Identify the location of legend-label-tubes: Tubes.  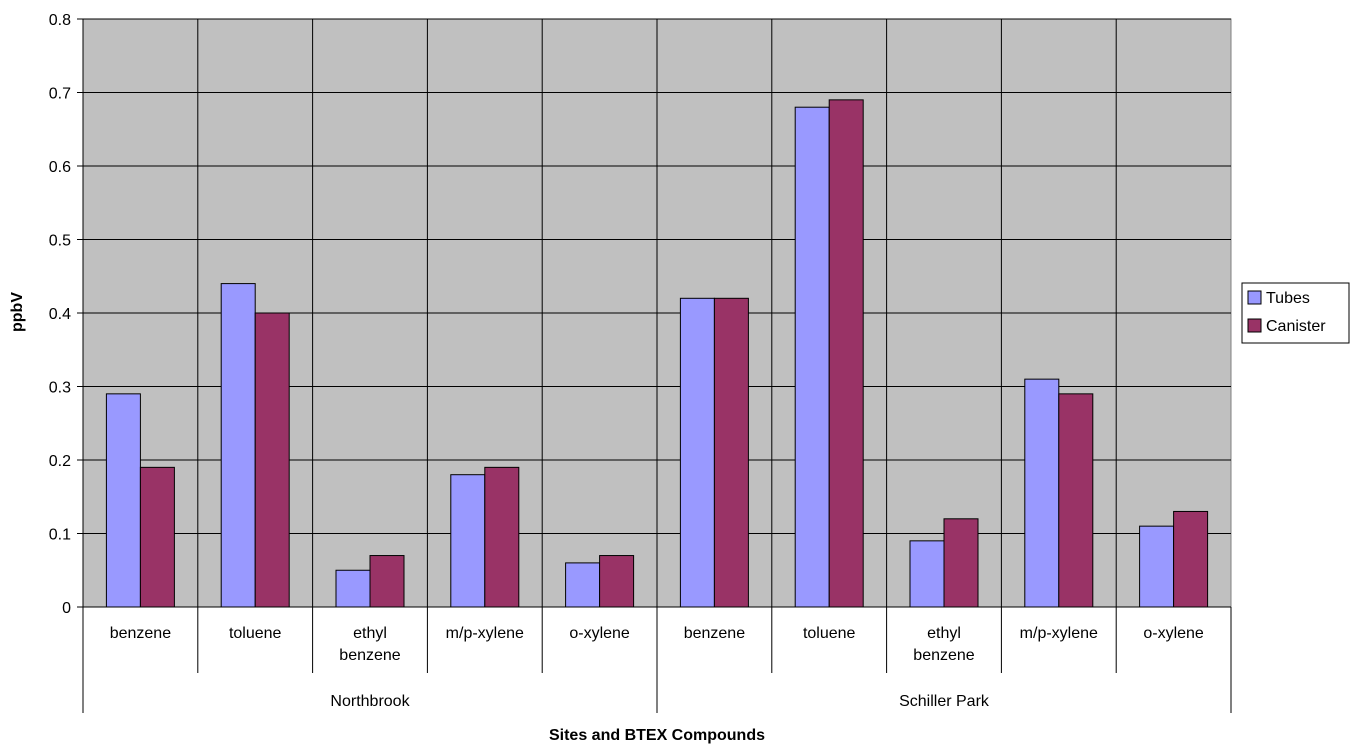
(1288, 298).